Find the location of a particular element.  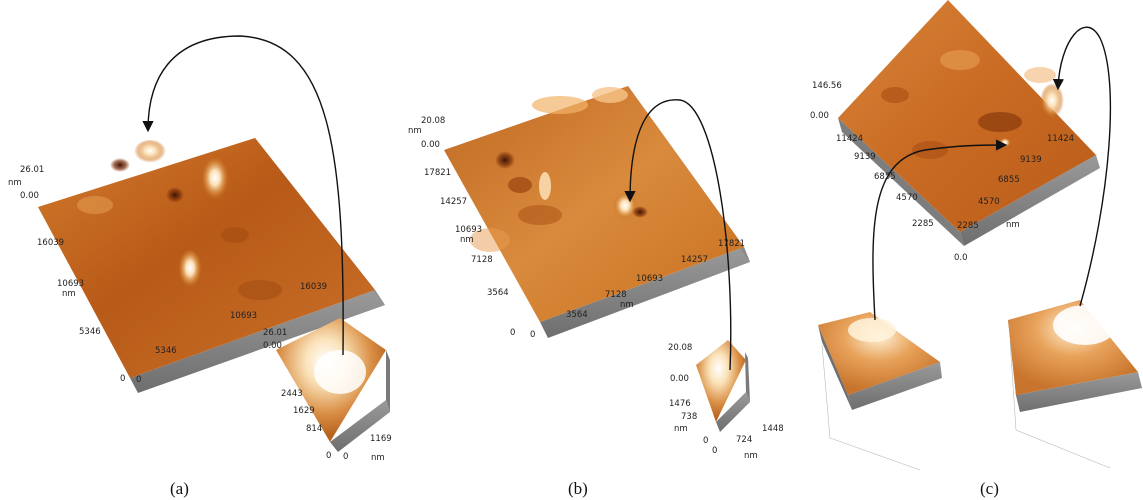

panel-b-y-tick: 3564 is located at coordinates (498, 293).